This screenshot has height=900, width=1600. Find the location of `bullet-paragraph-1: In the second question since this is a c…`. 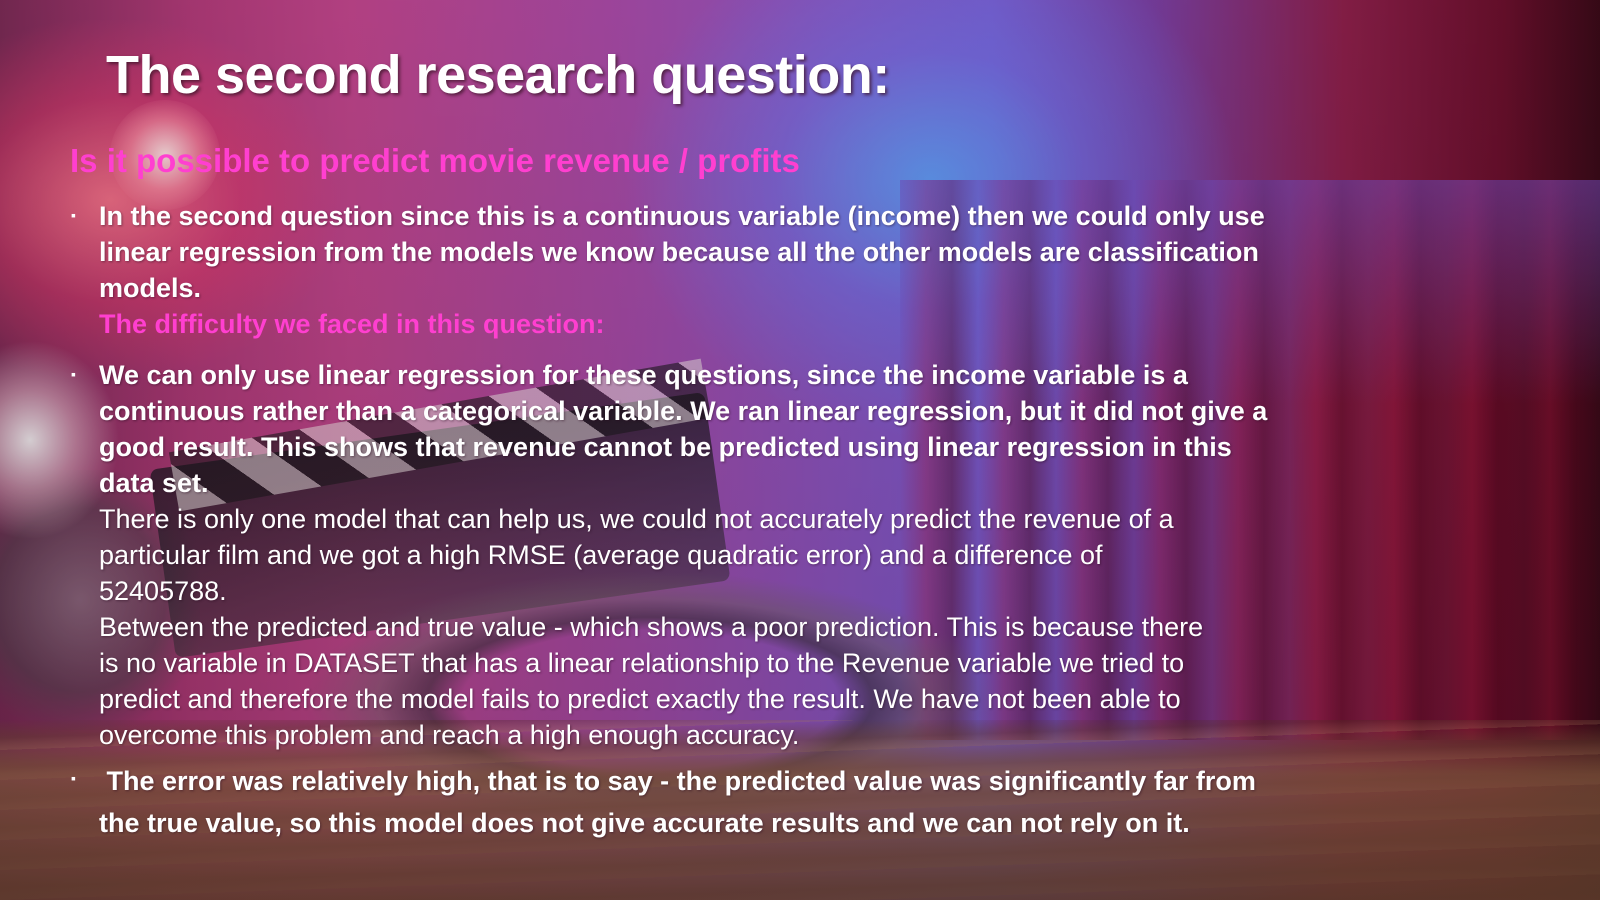

bullet-paragraph-1: In the second question since this is a c… is located at coordinates (734, 270).